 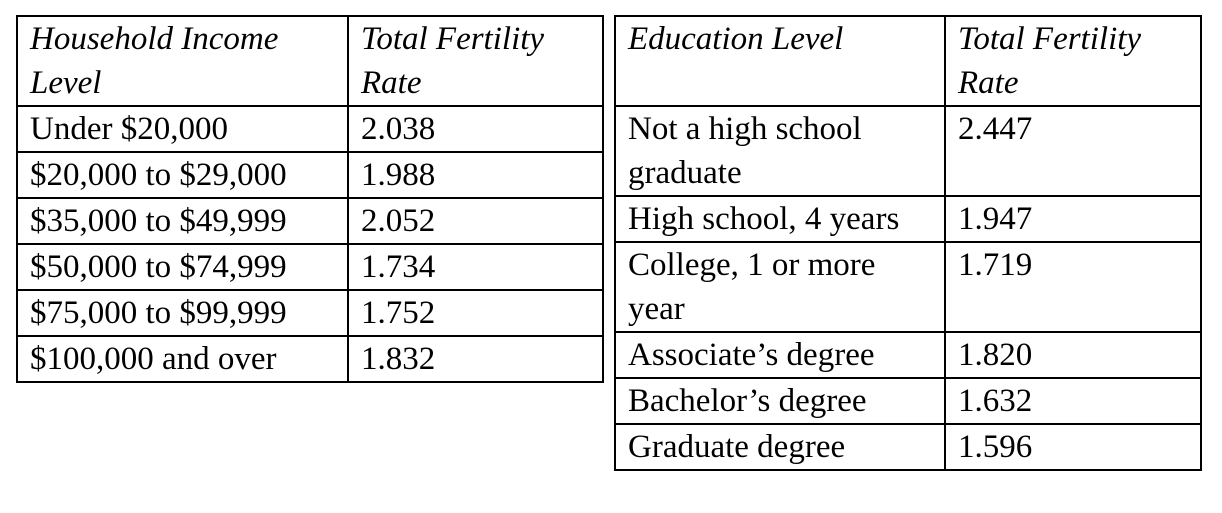 I want to click on education-level-cell: College, 1 or more year, so click(x=780, y=287).